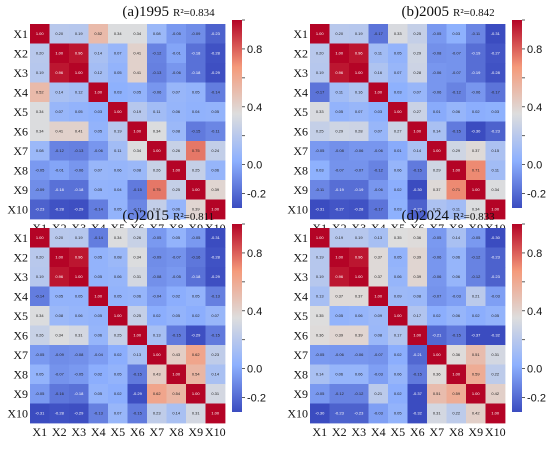  What do you see at coordinates (196, 374) in the screenshot?
I see `cell-value-label: 0.54` at bounding box center [196, 374].